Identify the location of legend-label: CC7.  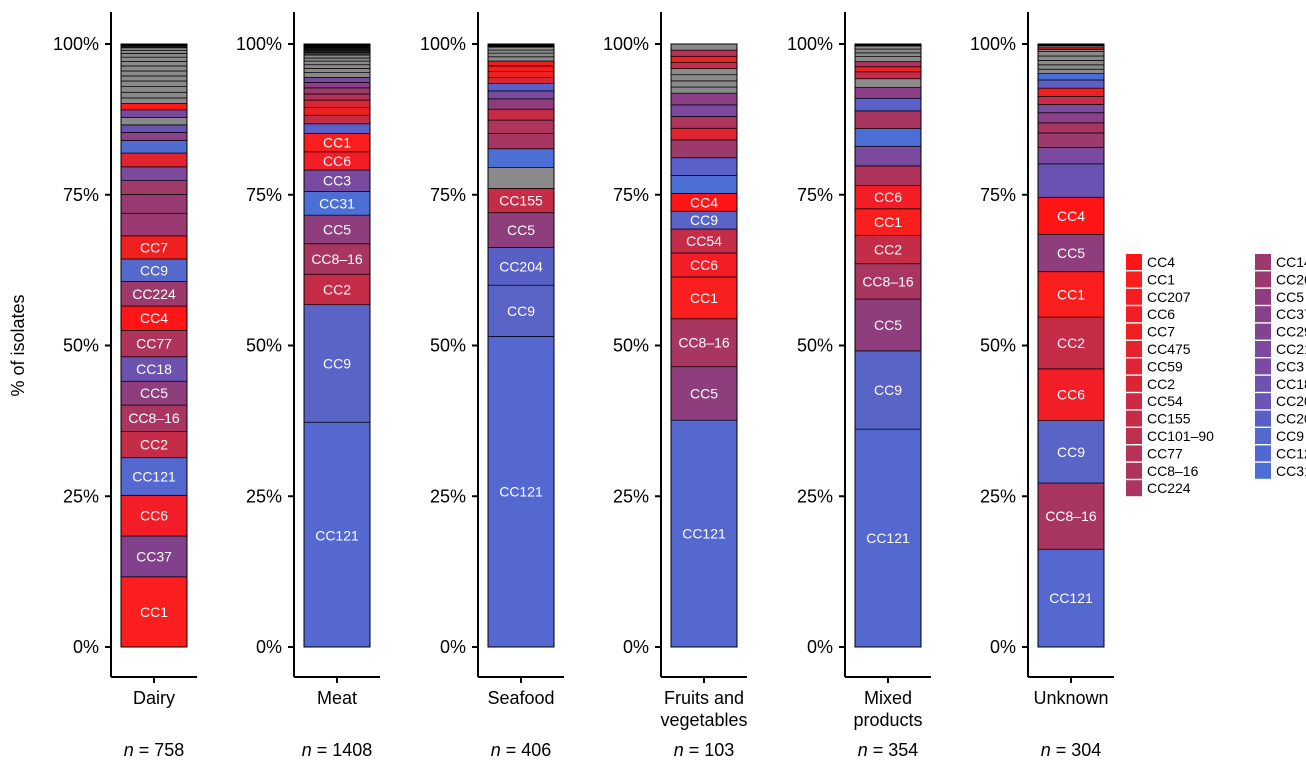
(1161, 332).